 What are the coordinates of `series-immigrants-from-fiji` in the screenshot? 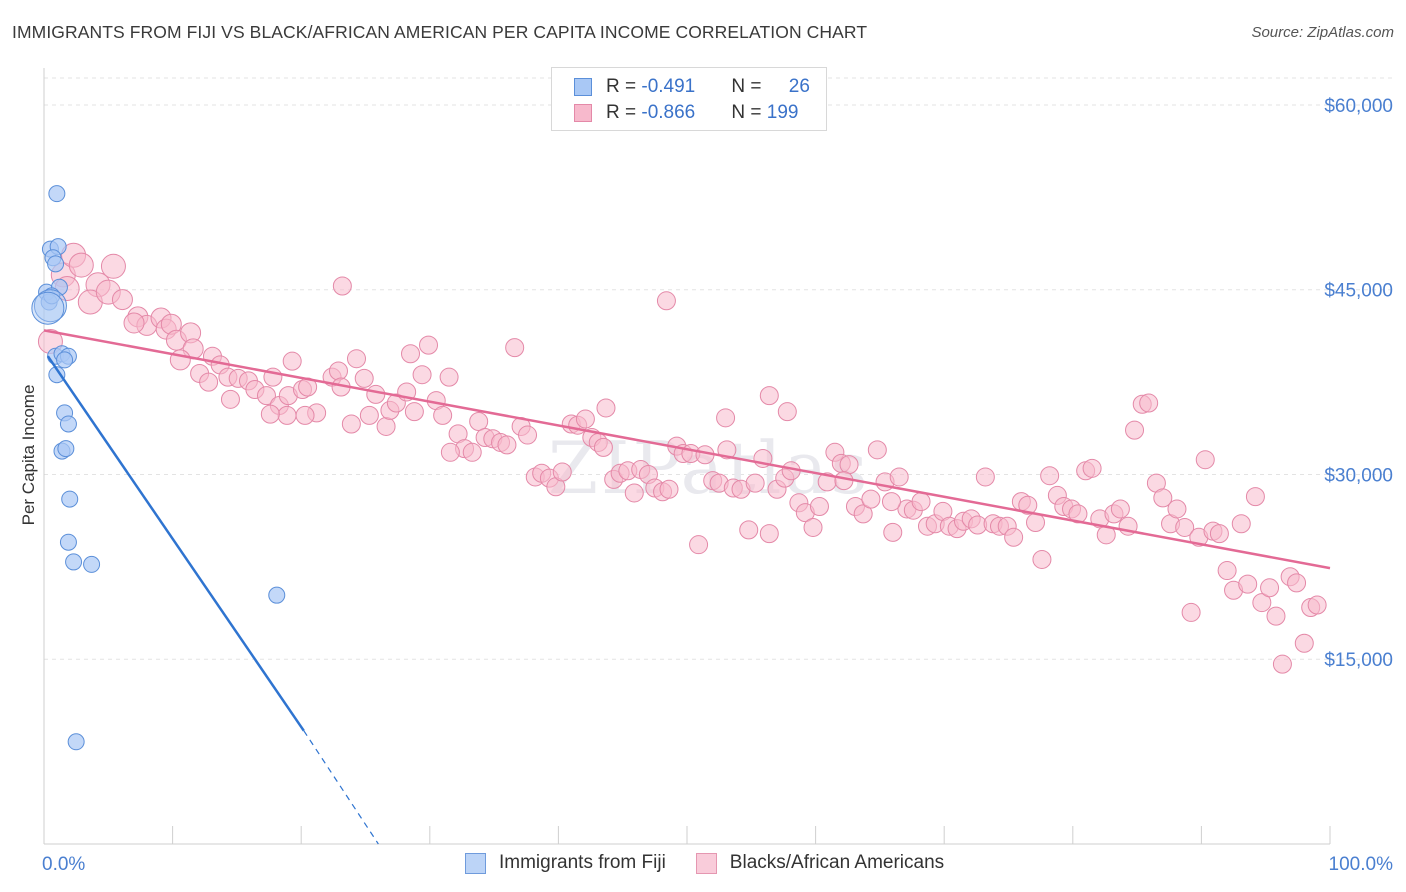 It's located at (158, 468).